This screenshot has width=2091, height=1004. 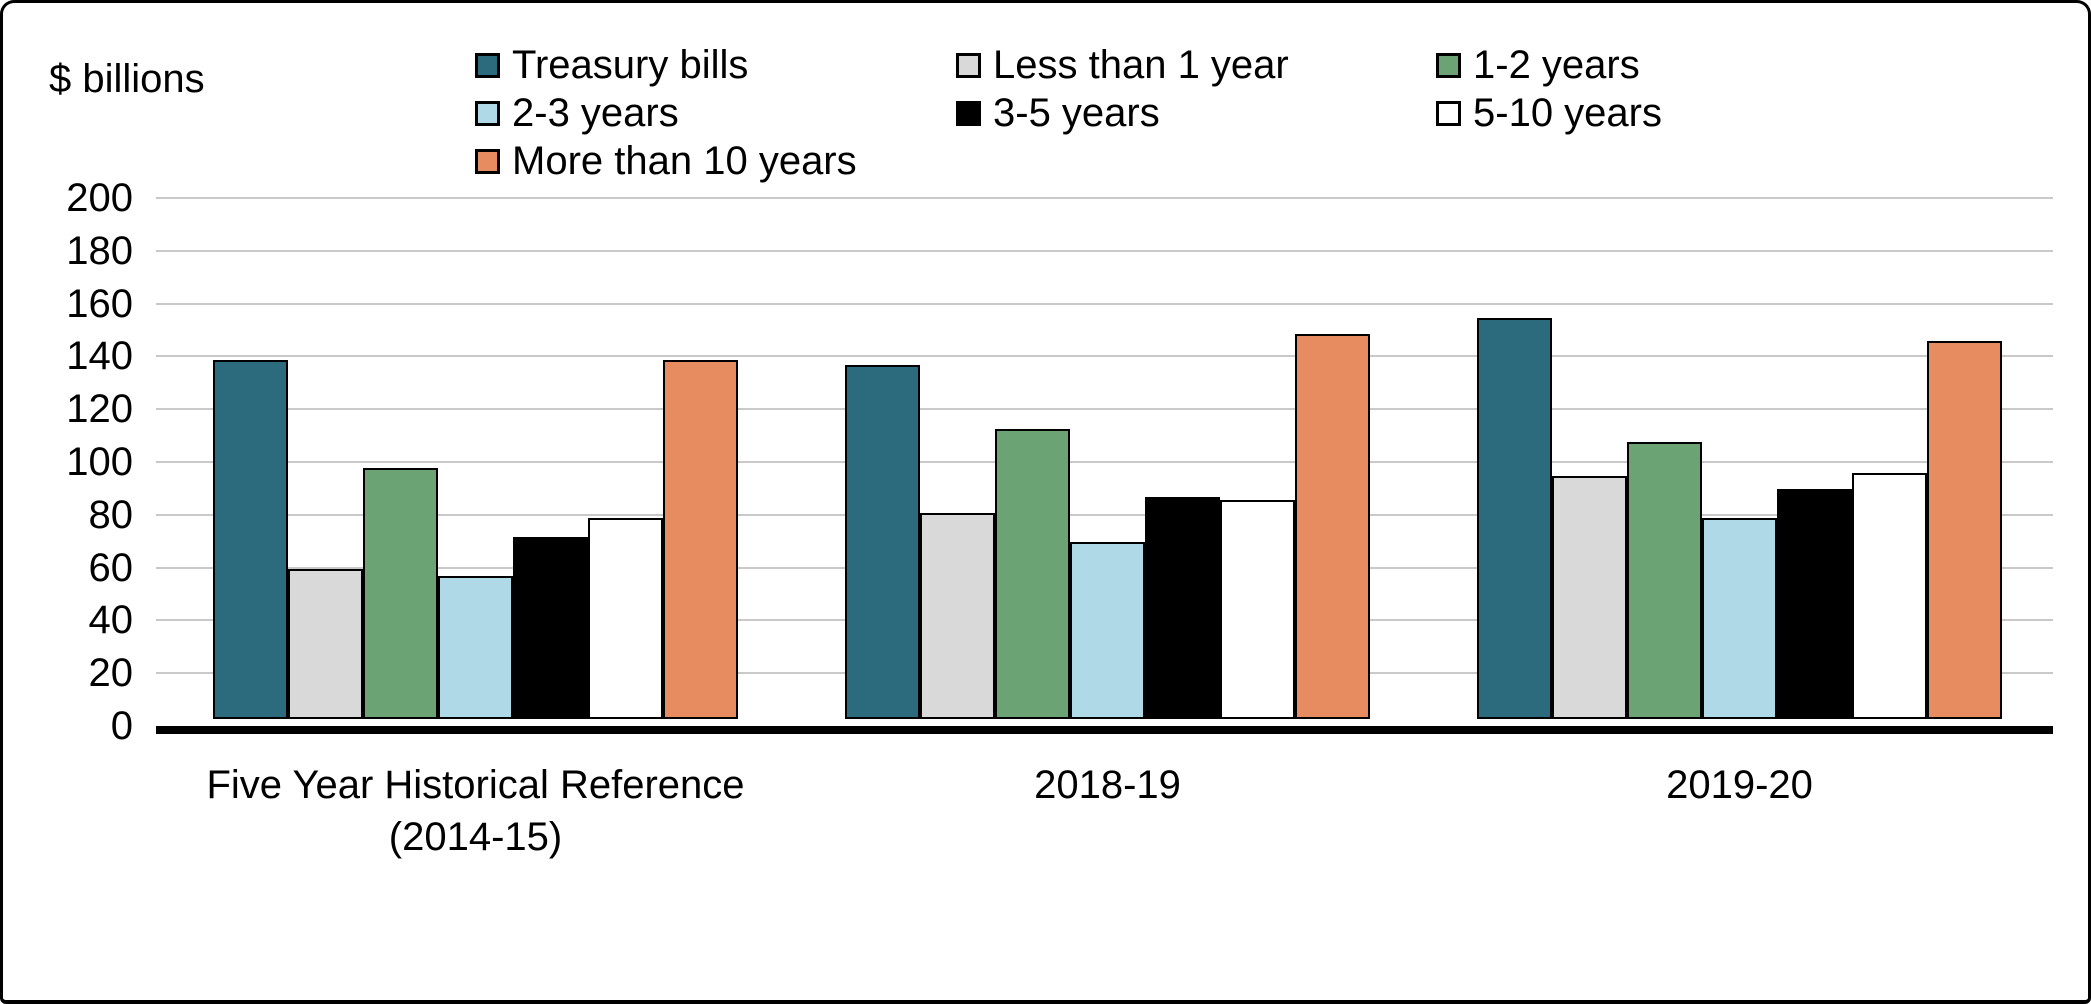 I want to click on bar-1-2-years-group1, so click(x=400, y=593).